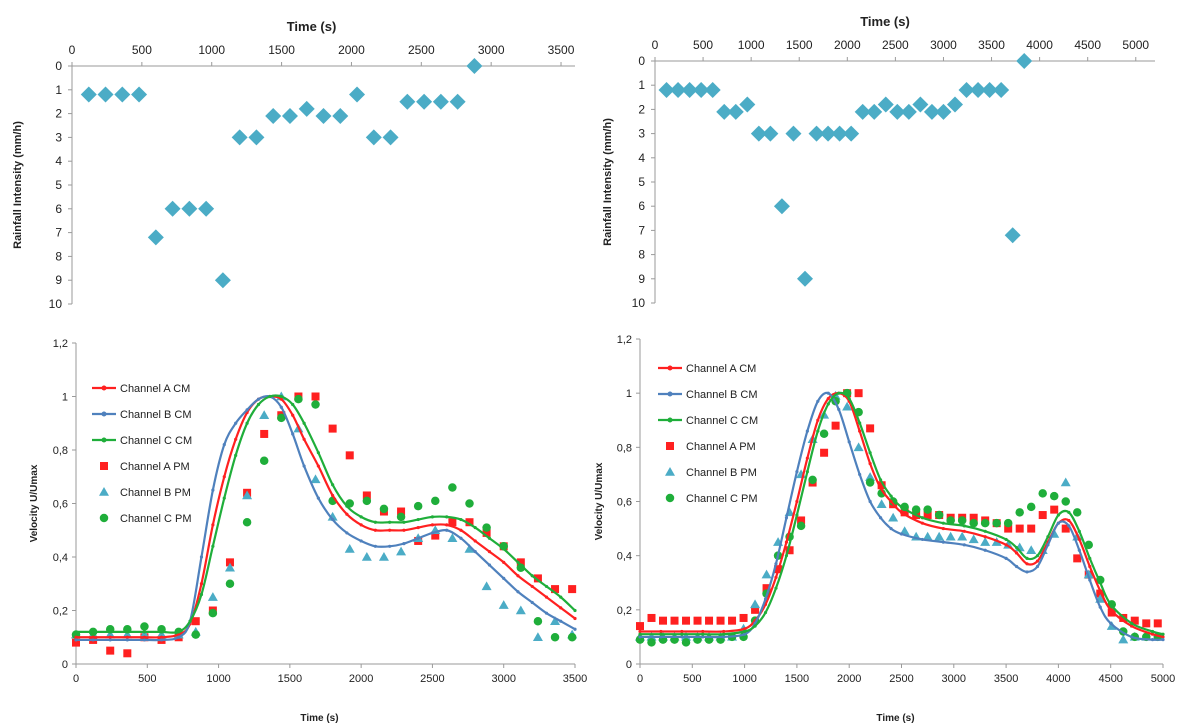  Describe the element at coordinates (624, 611) in the screenshot. I see `y-tick-label: 0,2` at that location.